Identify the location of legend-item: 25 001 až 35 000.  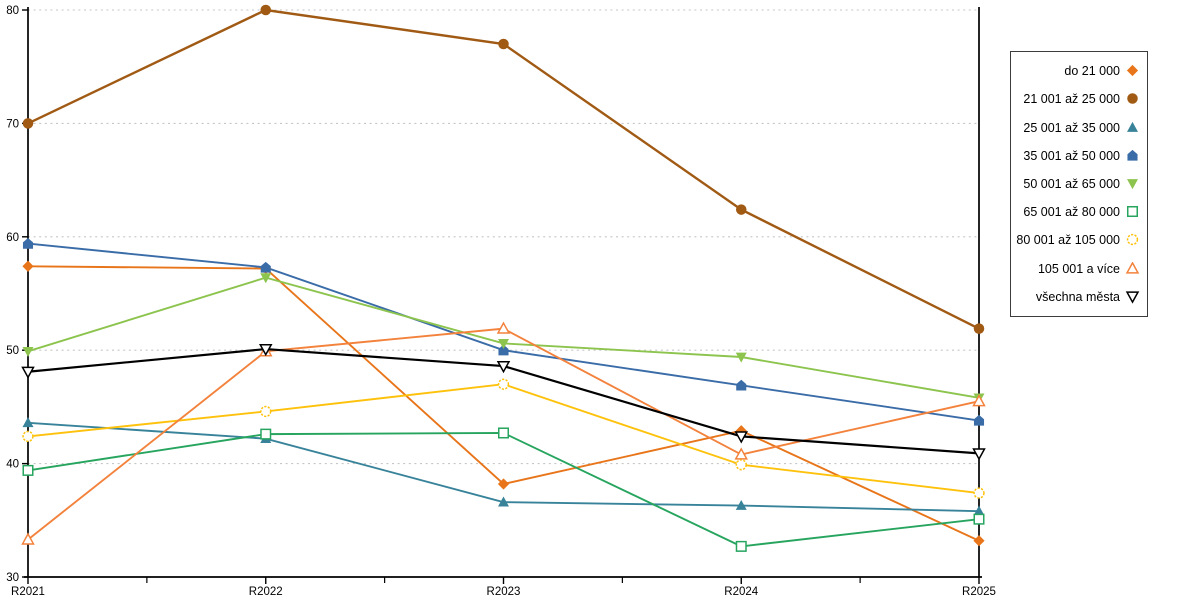
(1079, 128).